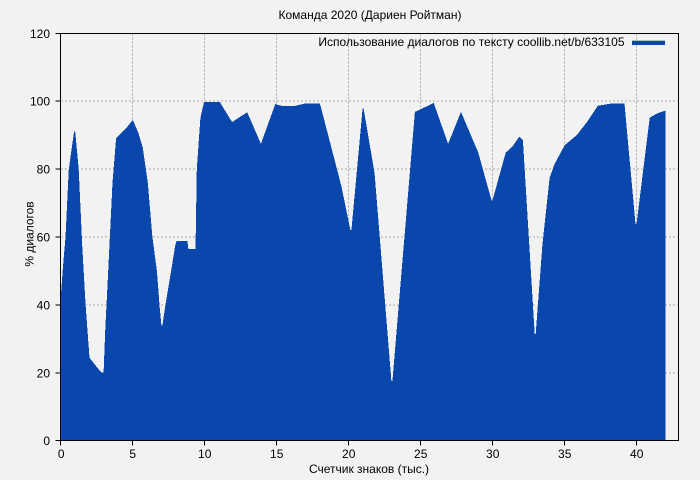  I want to click on svg-text: 25, so click(421, 454).